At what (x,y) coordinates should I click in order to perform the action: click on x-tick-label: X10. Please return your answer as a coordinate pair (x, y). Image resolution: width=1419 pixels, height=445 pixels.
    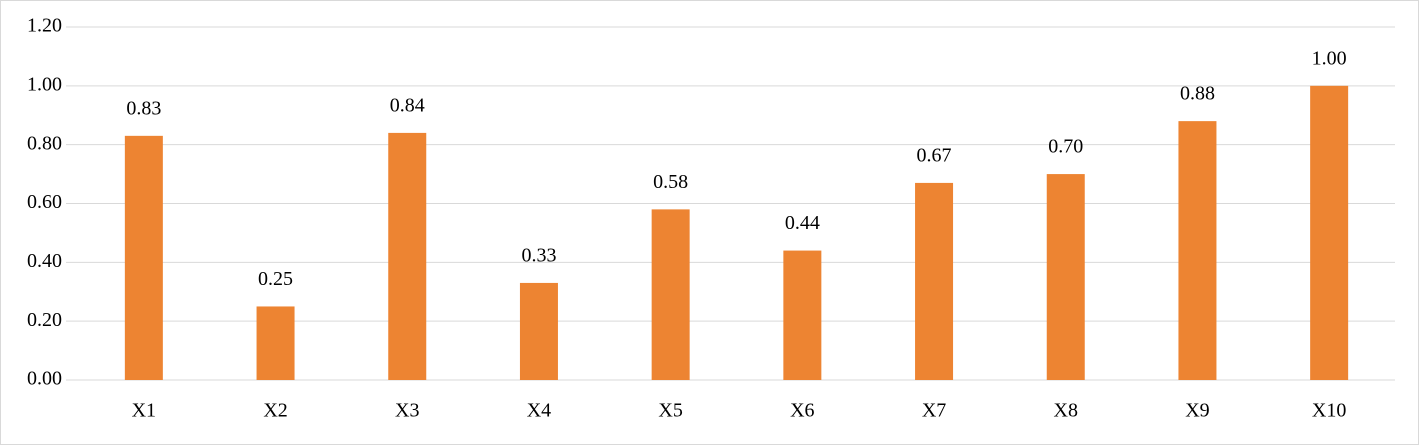
    Looking at the image, I should click on (1329, 411).